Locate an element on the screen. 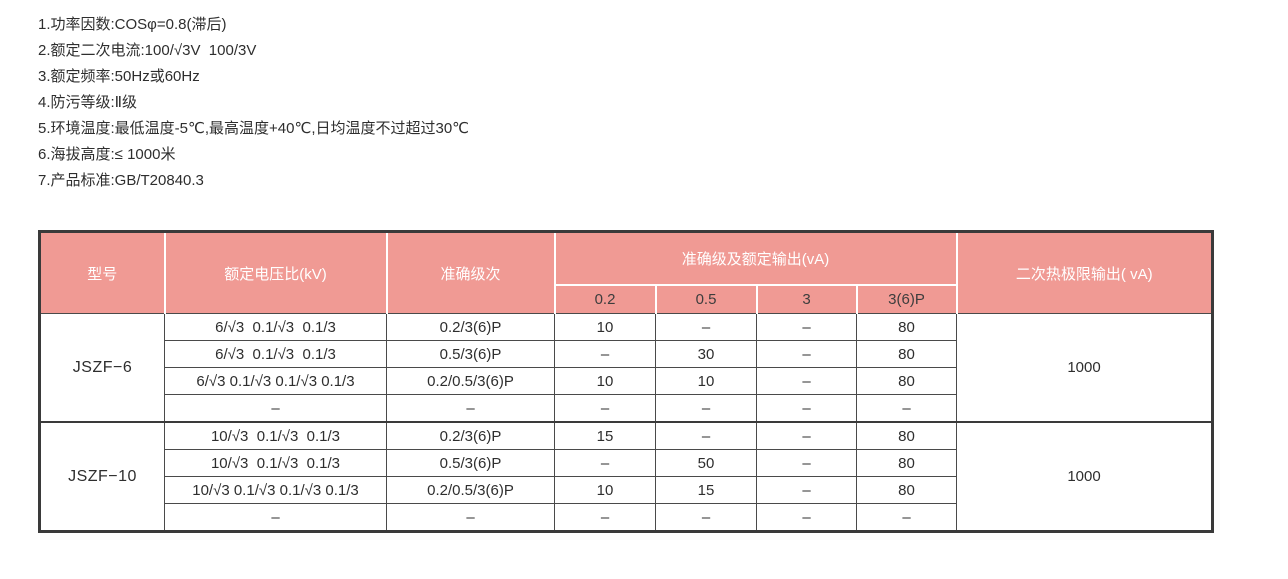  header-thermal-limit: 二次热极限输出( vA) is located at coordinates (1084, 272).